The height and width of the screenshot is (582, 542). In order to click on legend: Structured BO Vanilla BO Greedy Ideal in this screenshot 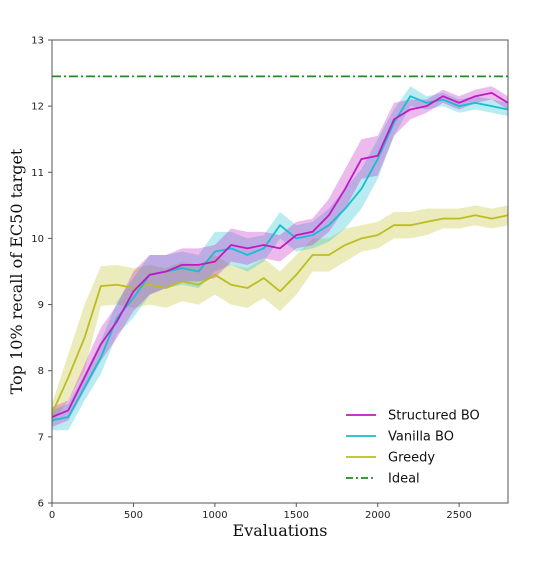, I will do `click(413, 448)`.